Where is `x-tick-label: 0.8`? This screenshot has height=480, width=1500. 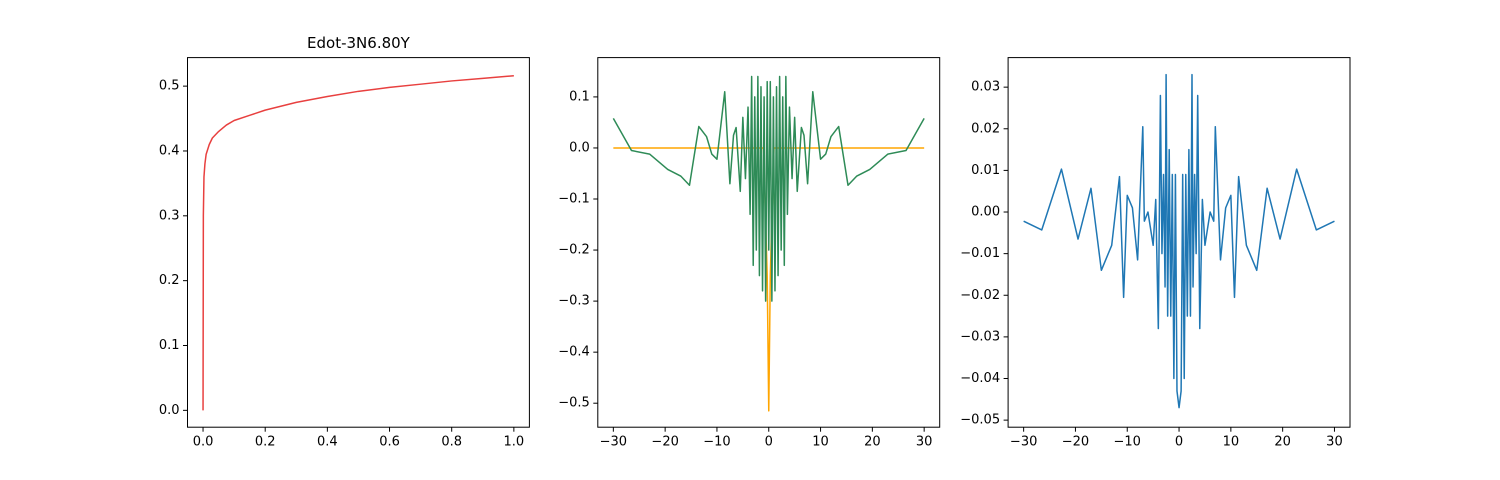 x-tick-label: 0.8 is located at coordinates (451, 442).